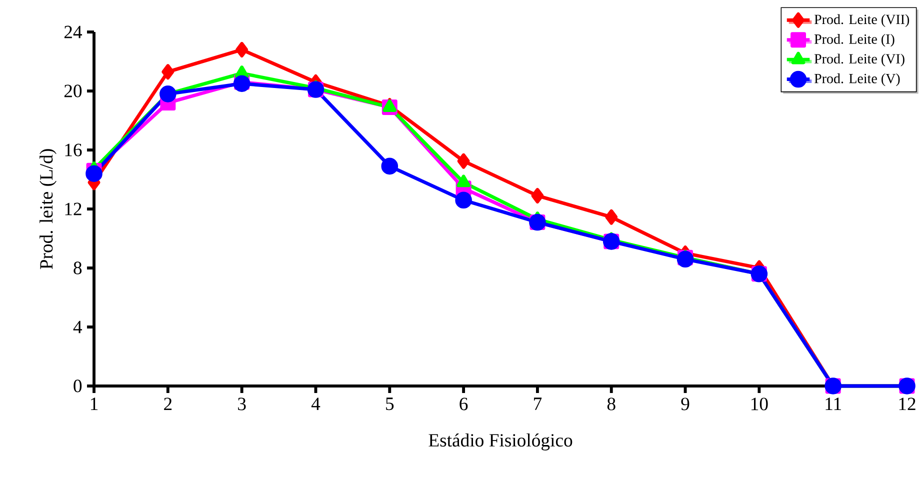  I want to click on legend-label: Prod. Leite (VII), so click(862, 20).